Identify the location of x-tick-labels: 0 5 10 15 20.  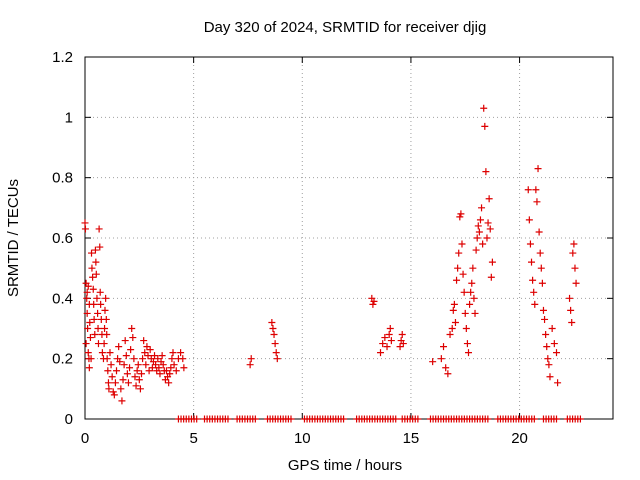
(304, 438).